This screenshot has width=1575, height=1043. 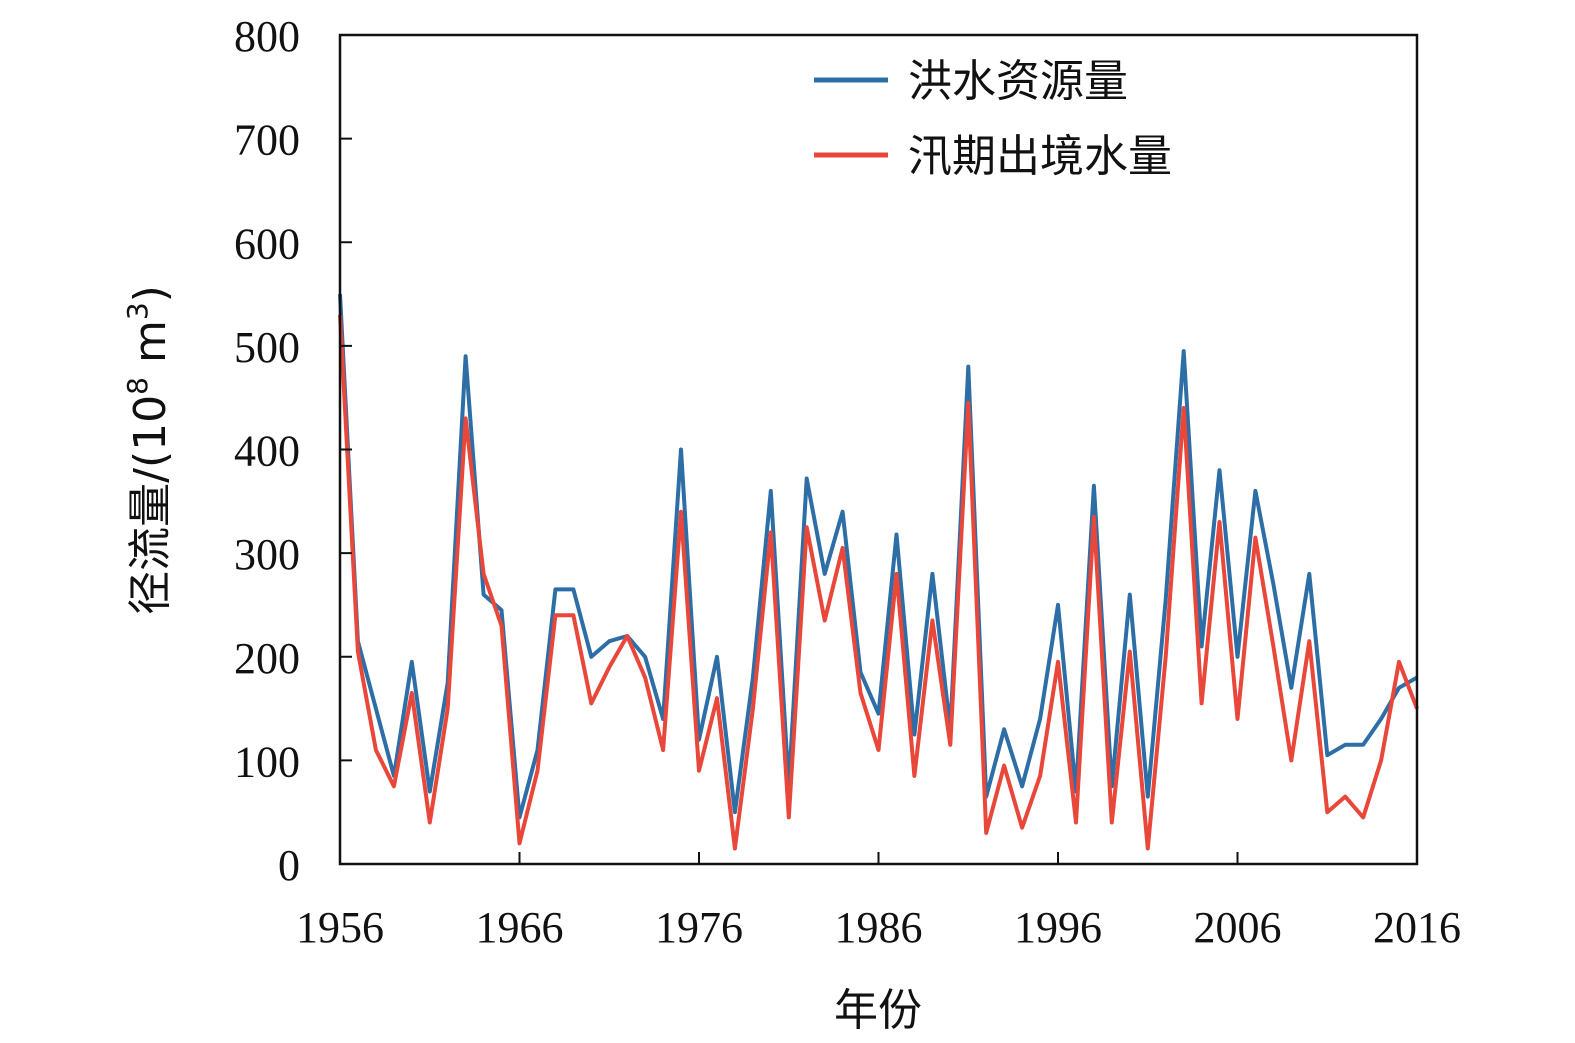 What do you see at coordinates (267, 658) in the screenshot?
I see `y-tick-label: 200` at bounding box center [267, 658].